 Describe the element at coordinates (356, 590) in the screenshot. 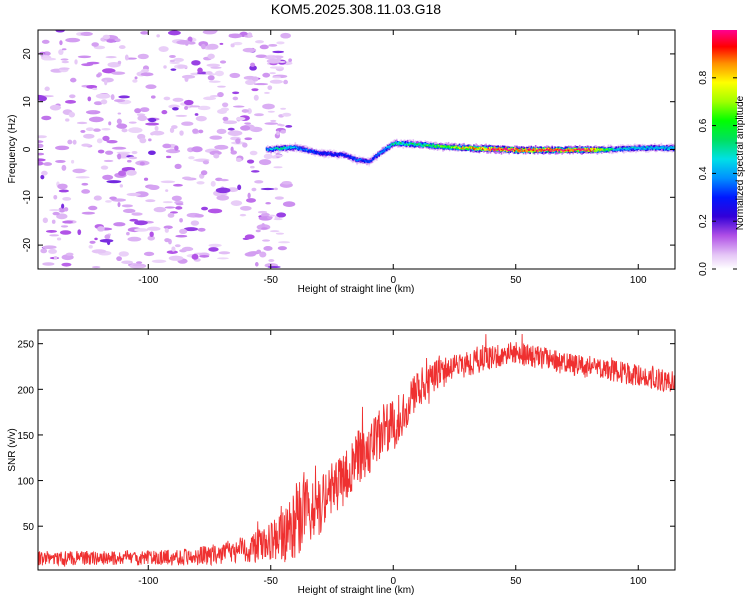

I see `snr-x-axis-label: Height of straight line (km)` at that location.